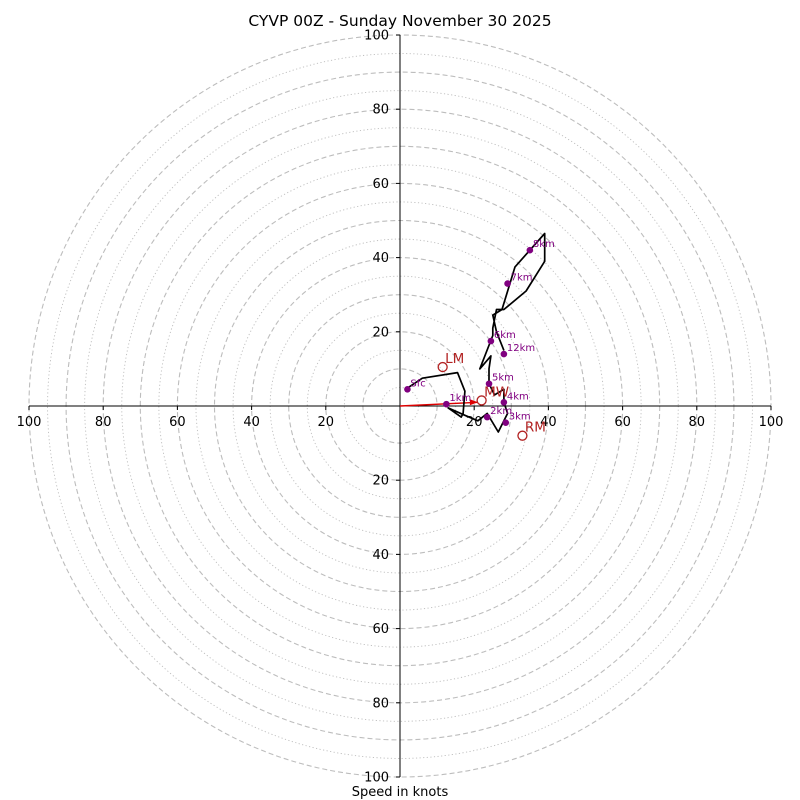 The height and width of the screenshot is (800, 800). I want to click on height-marker-label: 12km, so click(521, 348).